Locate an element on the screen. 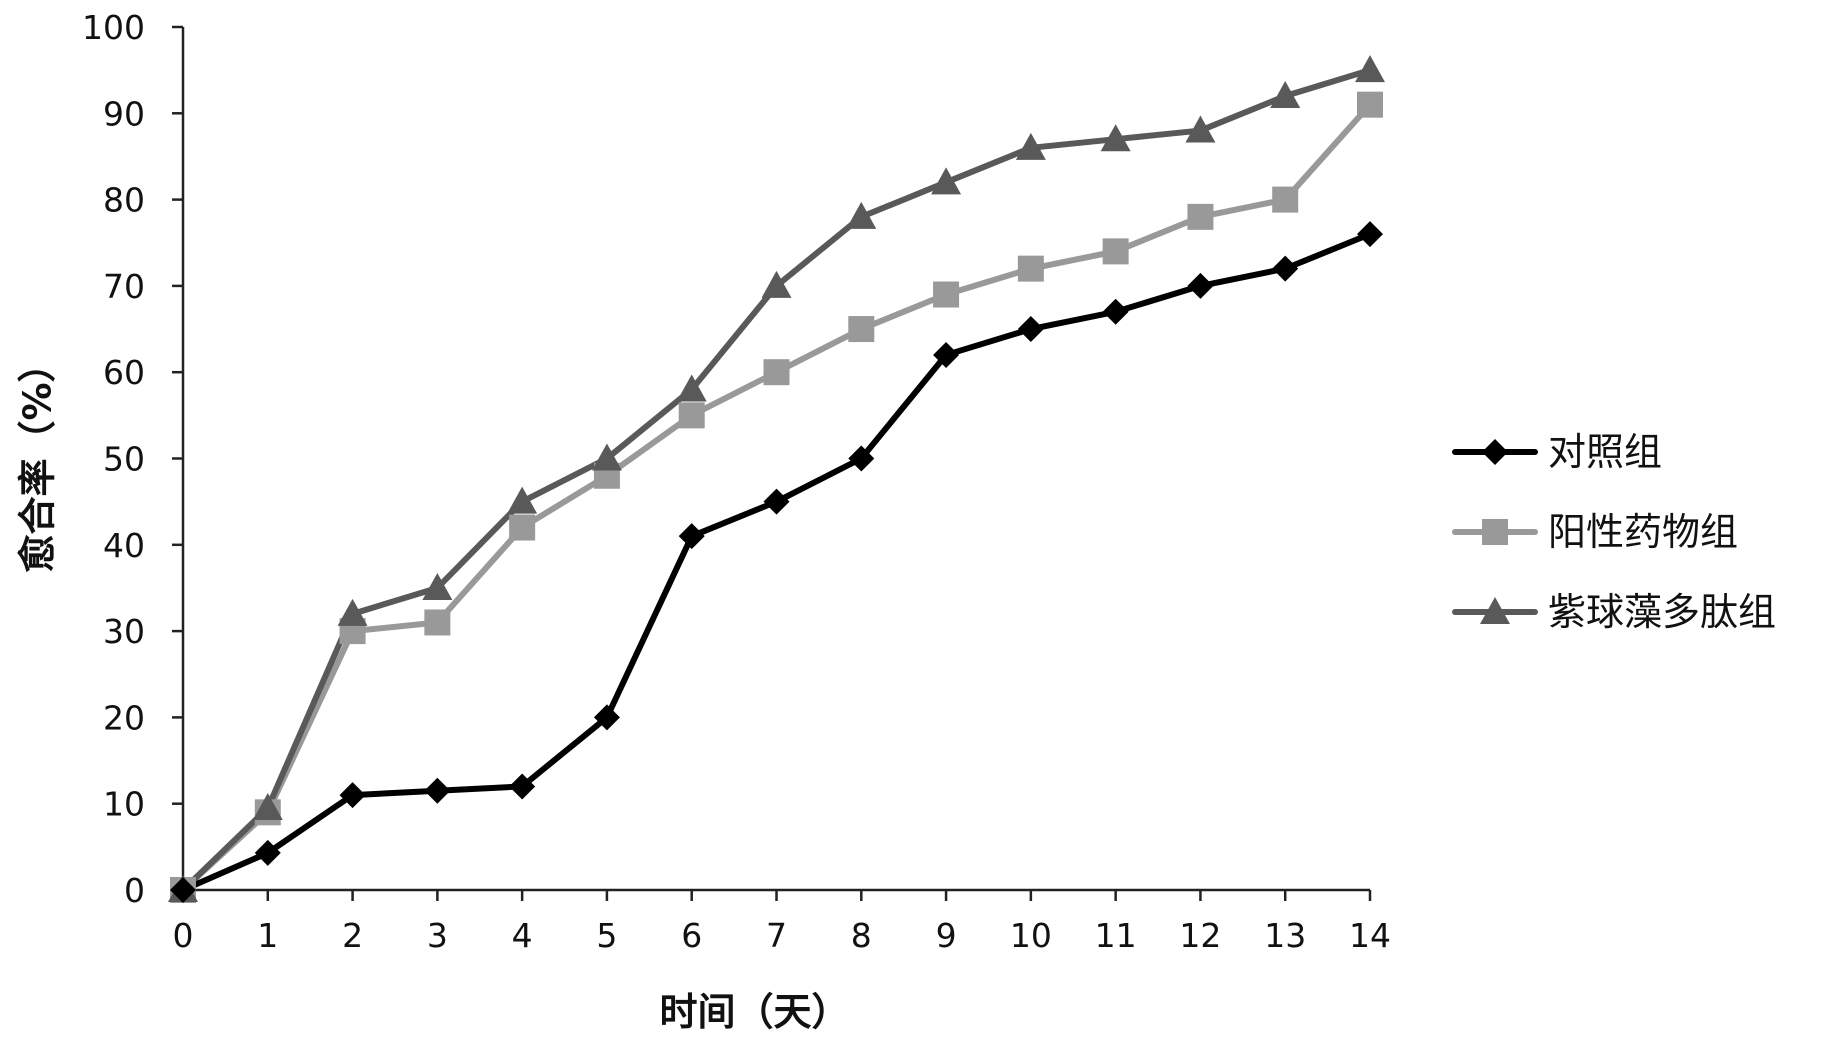 The image size is (1835, 1049). x-axis-title: 时间（天） is located at coordinates (754, 1012).